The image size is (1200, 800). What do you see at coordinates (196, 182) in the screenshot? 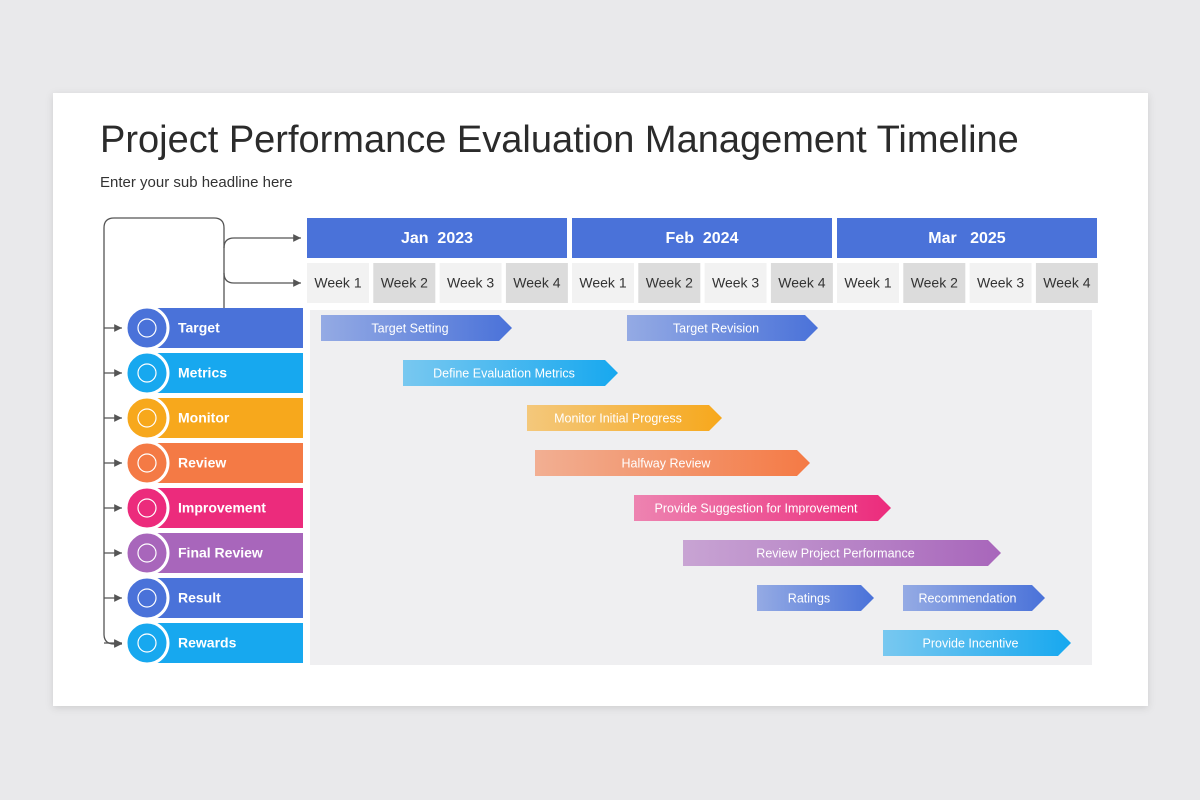
I see `subtitle: Enter your sub headline here` at bounding box center [196, 182].